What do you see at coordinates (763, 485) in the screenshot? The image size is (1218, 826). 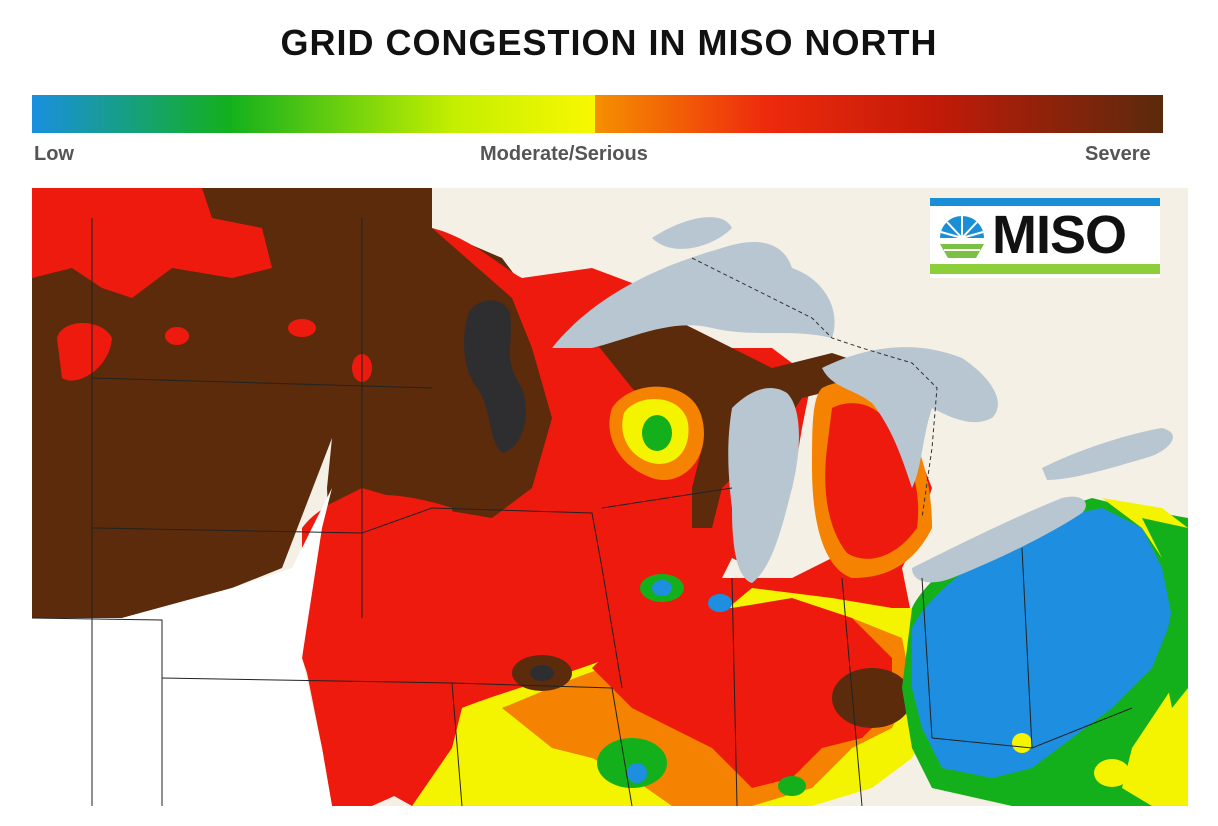 I see `lake-michigan` at bounding box center [763, 485].